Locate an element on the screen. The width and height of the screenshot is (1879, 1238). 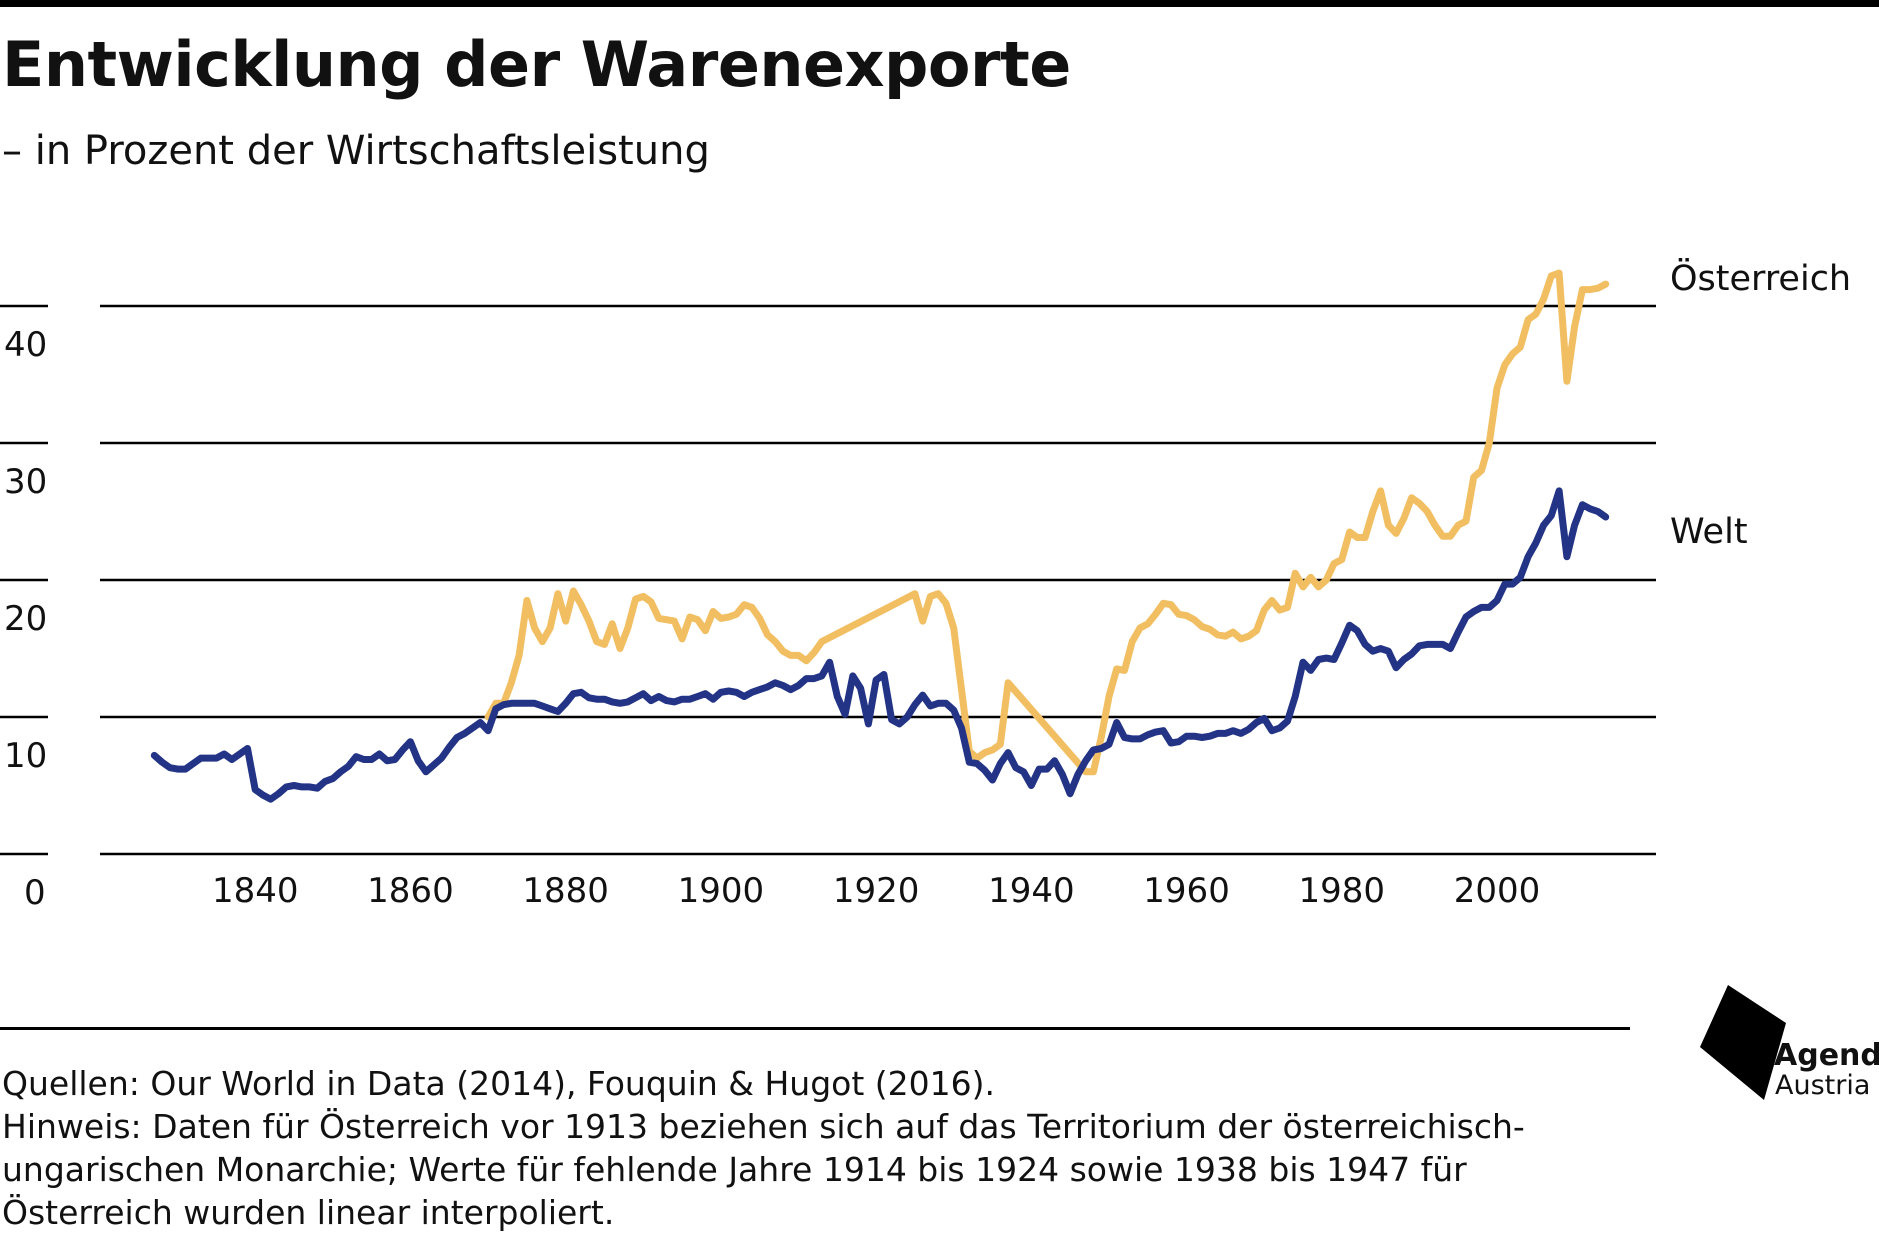
chart-title: Entwicklung der Warenexporte is located at coordinates (536, 64).